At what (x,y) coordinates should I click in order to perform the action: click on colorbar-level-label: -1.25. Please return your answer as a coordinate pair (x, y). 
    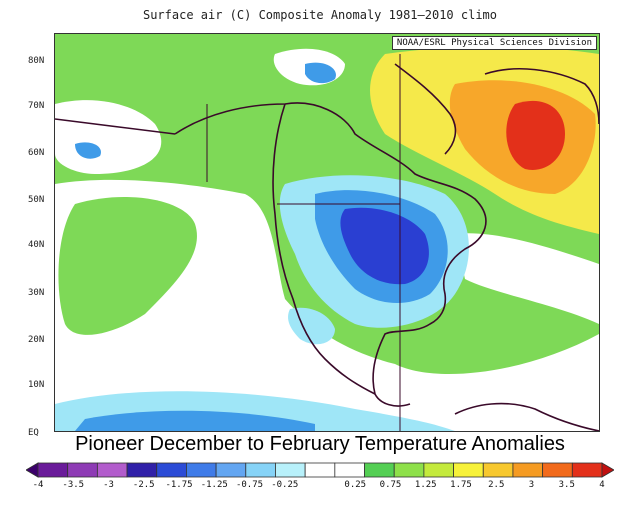
    Looking at the image, I should click on (214, 485).